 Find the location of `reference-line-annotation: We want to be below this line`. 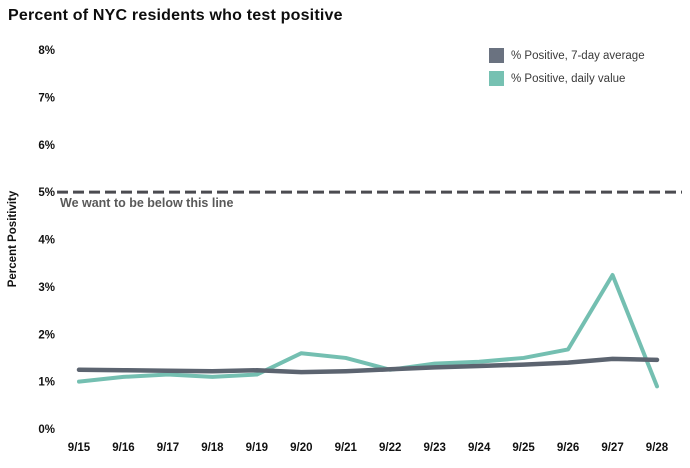

reference-line-annotation: We want to be below this line is located at coordinates (147, 203).